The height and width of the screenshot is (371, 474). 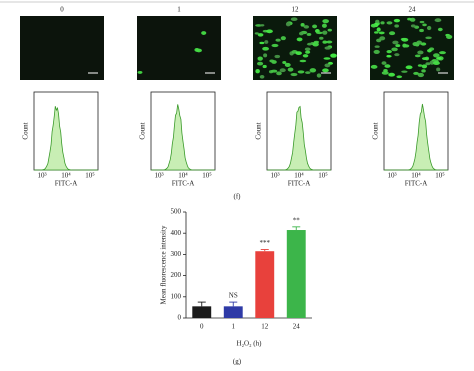 What do you see at coordinates (176, 233) in the screenshot?
I see `y-tick-label: 400` at bounding box center [176, 233].